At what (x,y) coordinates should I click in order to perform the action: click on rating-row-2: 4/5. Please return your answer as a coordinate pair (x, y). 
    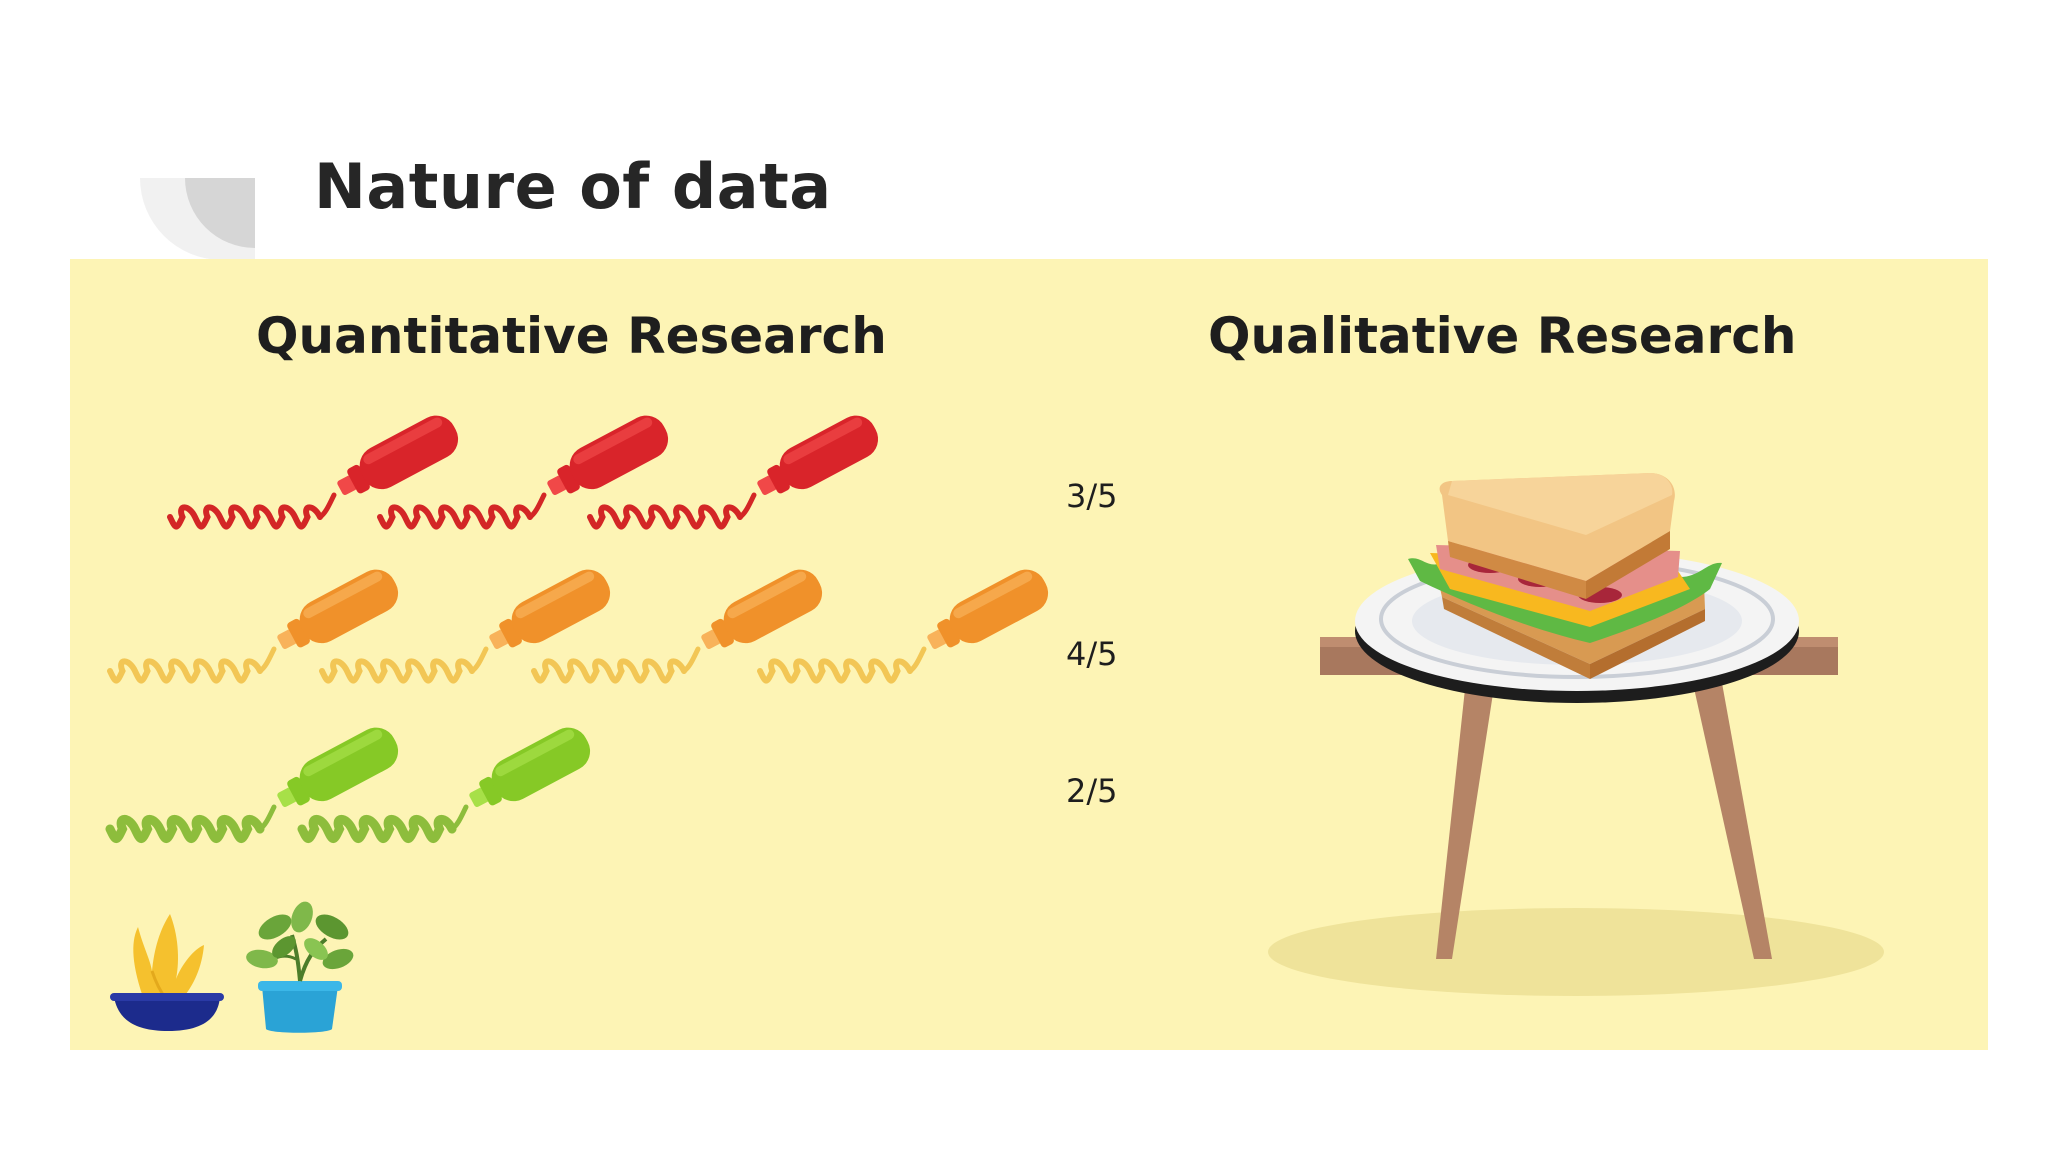
    Looking at the image, I should click on (1092, 654).